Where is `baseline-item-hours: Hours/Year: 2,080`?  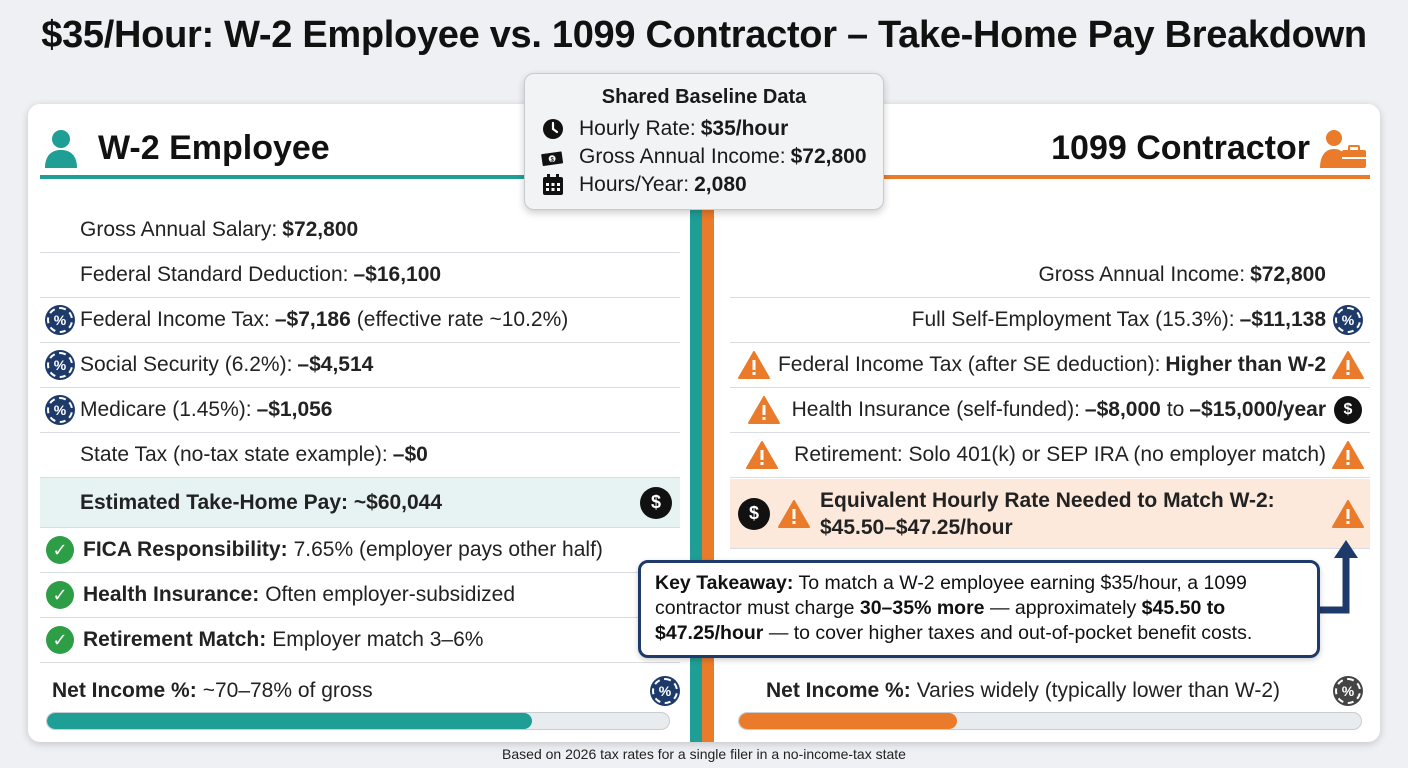 baseline-item-hours: Hours/Year: 2,080 is located at coordinates (704, 185).